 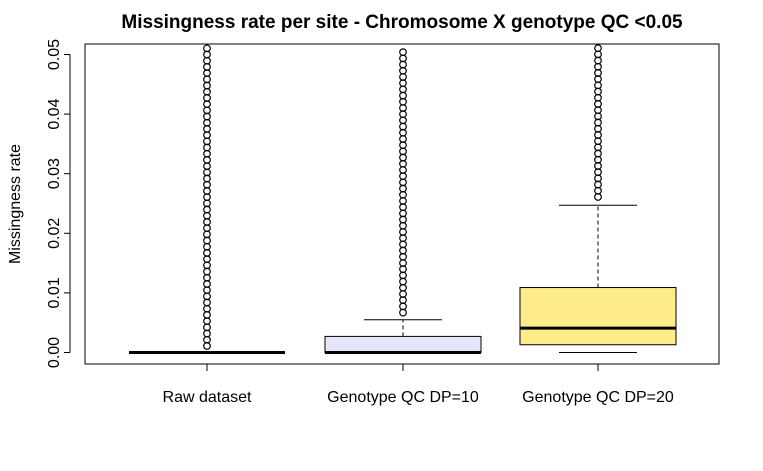 I want to click on y-tick-label: 0.00, so click(x=54, y=352).